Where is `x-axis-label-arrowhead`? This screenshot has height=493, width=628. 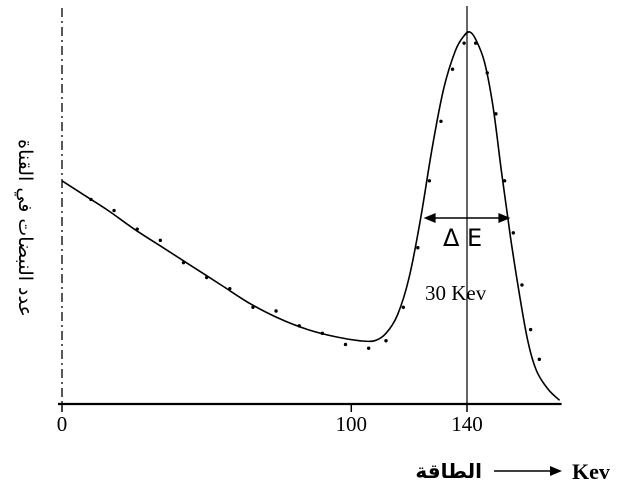 x-axis-label-arrowhead is located at coordinates (556, 471).